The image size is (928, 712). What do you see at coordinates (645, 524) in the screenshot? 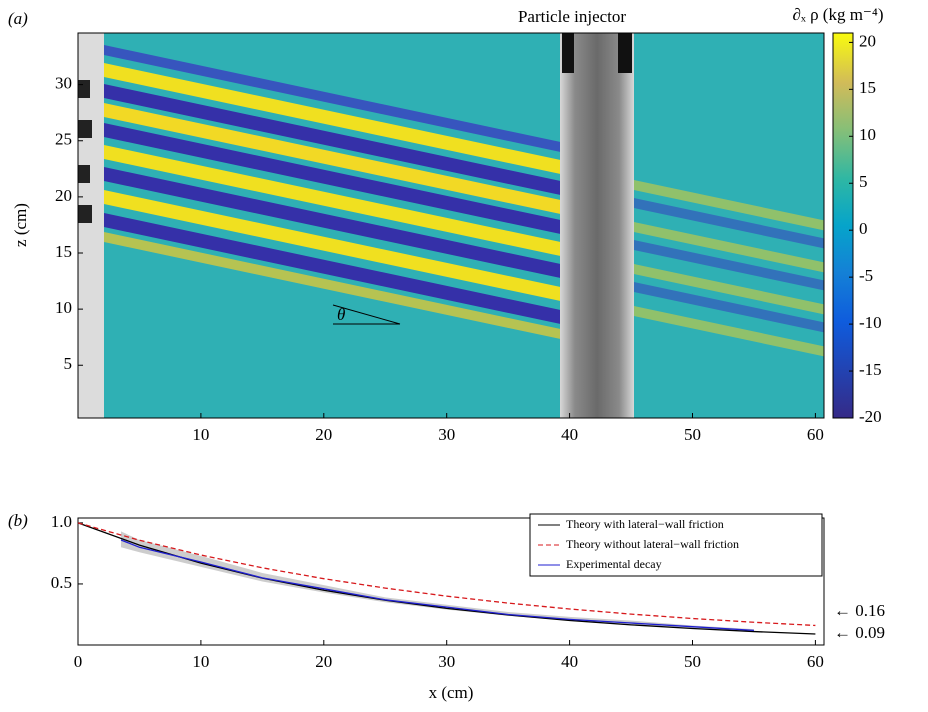
I see `legend-label: Theory with lateral−wall friction` at bounding box center [645, 524].